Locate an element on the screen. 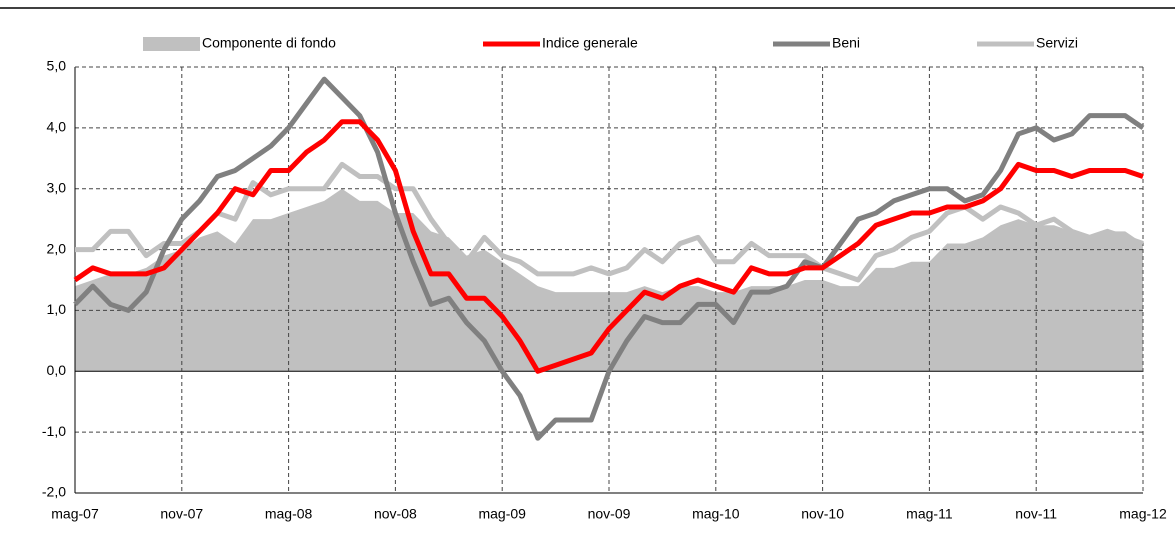 The image size is (1175, 546). y-tick-label: 1,0 is located at coordinates (57, 309).